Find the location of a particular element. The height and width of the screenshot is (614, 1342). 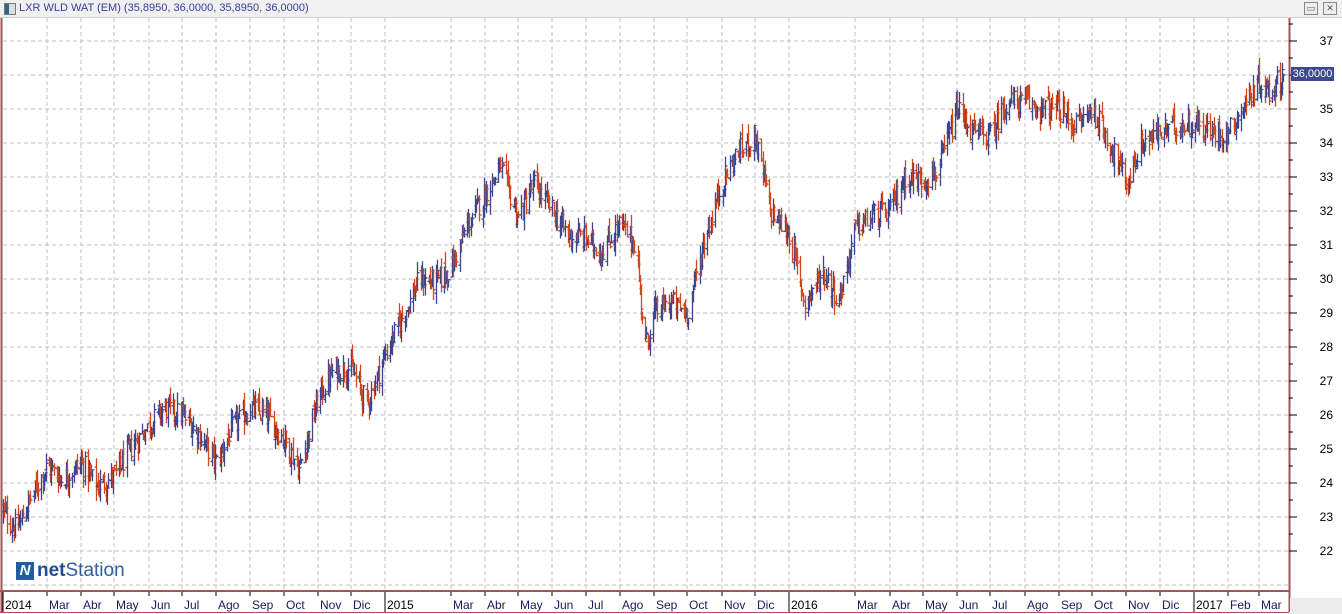

last-price-tag: 36,0000 is located at coordinates (1312, 74).